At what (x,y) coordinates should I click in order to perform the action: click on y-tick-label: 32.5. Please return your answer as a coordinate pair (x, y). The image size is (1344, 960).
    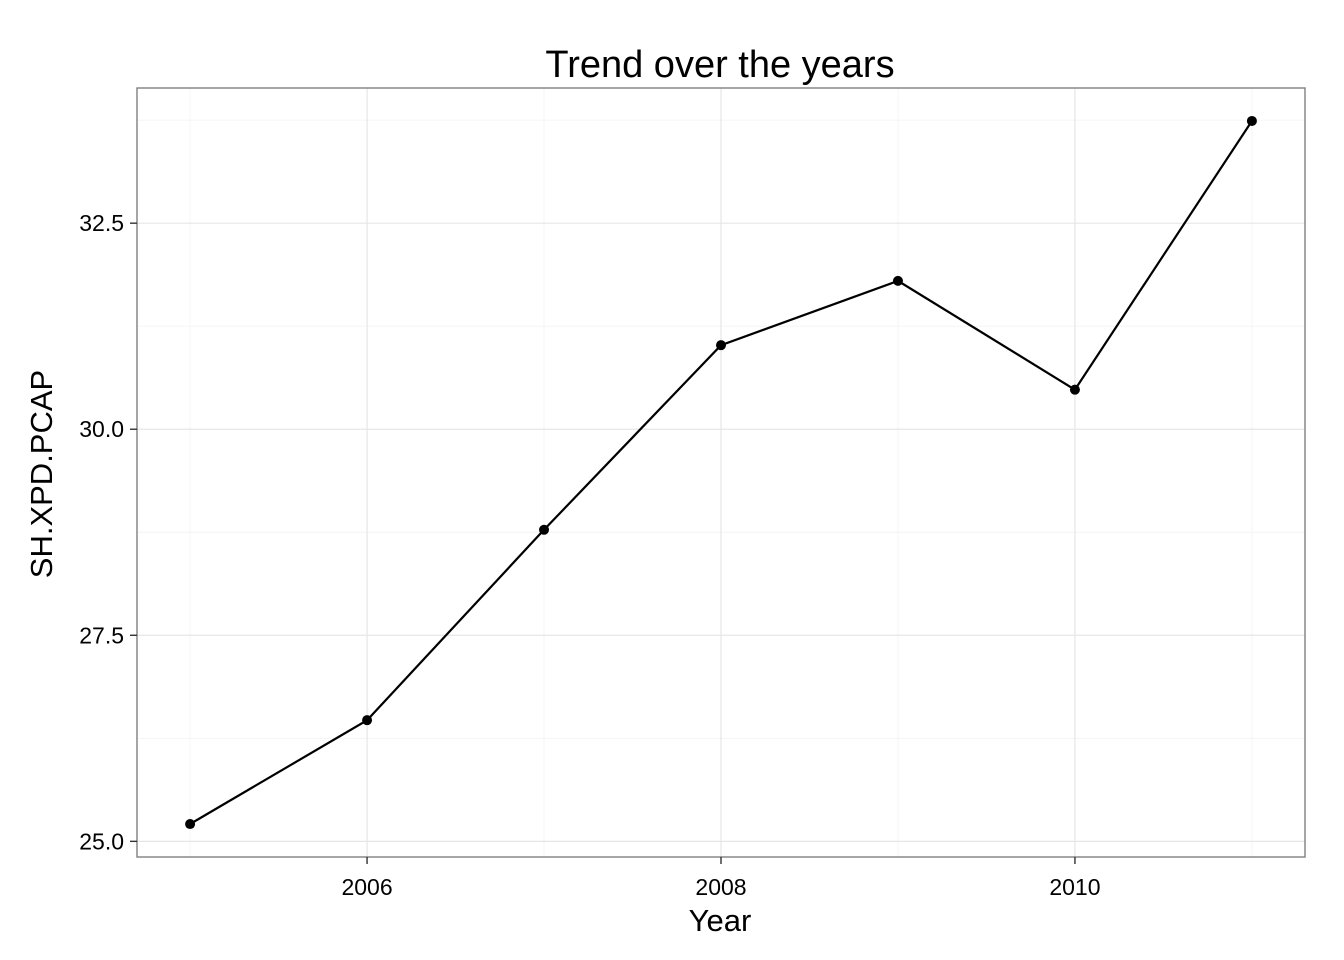
    Looking at the image, I should click on (101, 223).